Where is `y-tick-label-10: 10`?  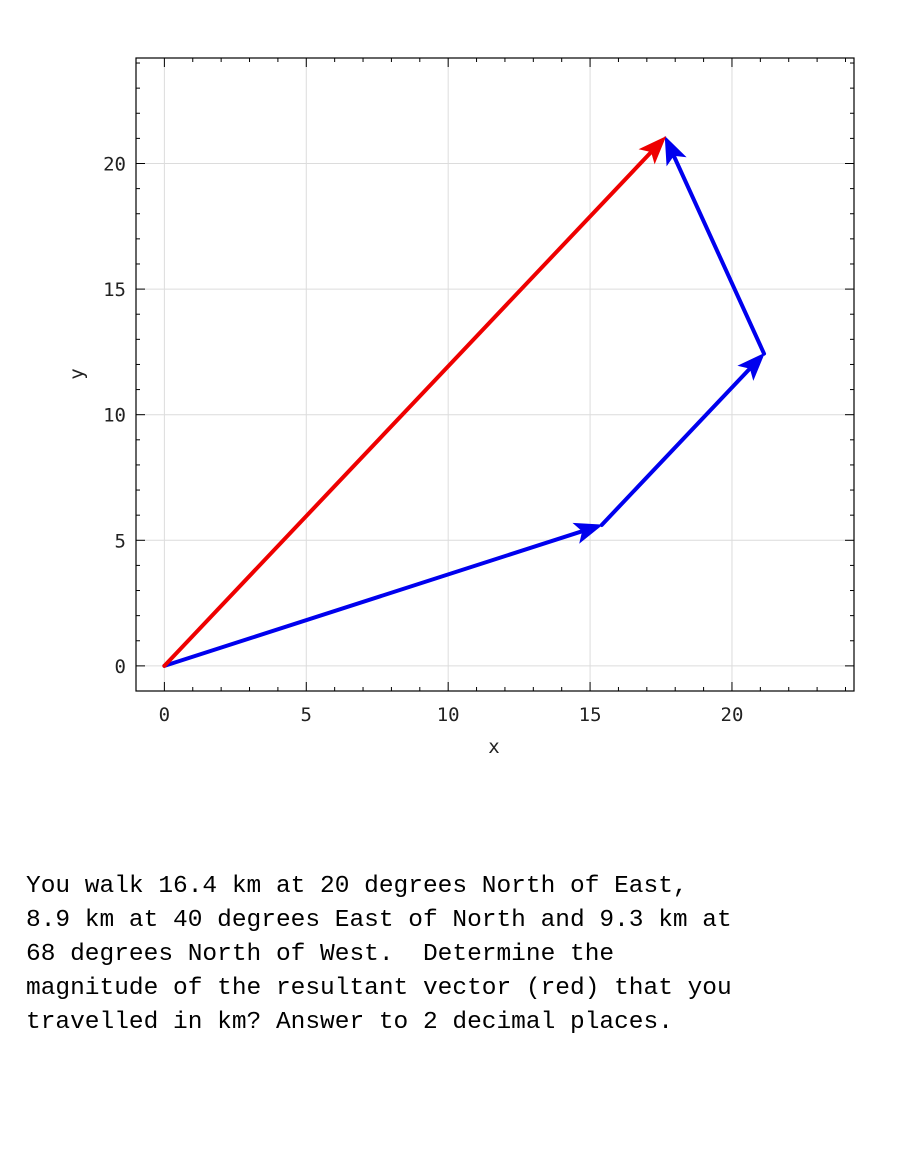 y-tick-label-10: 10 is located at coordinates (114, 416).